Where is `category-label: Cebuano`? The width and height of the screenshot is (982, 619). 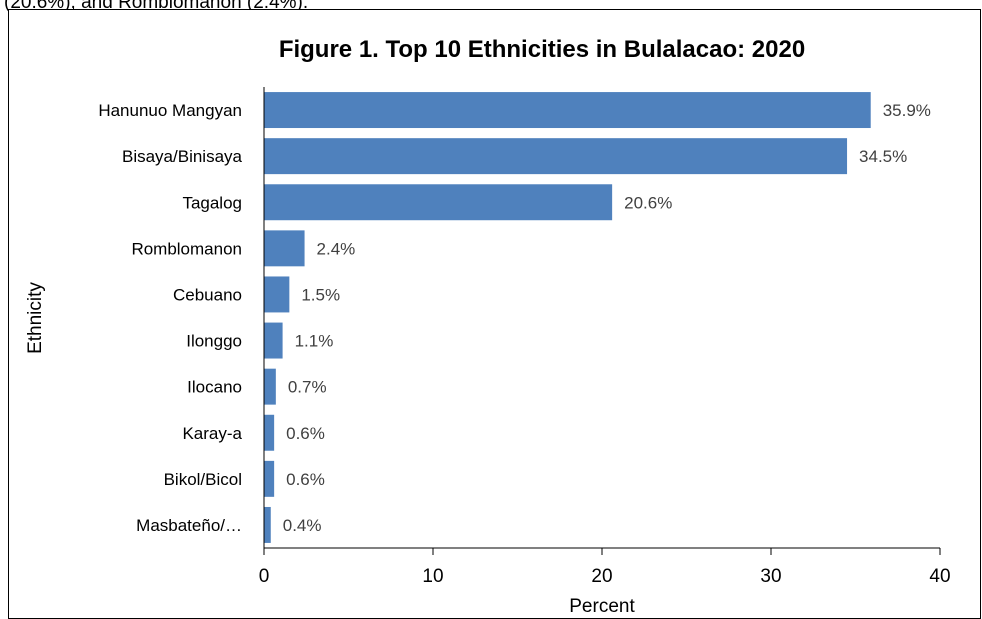 category-label: Cebuano is located at coordinates (207, 294).